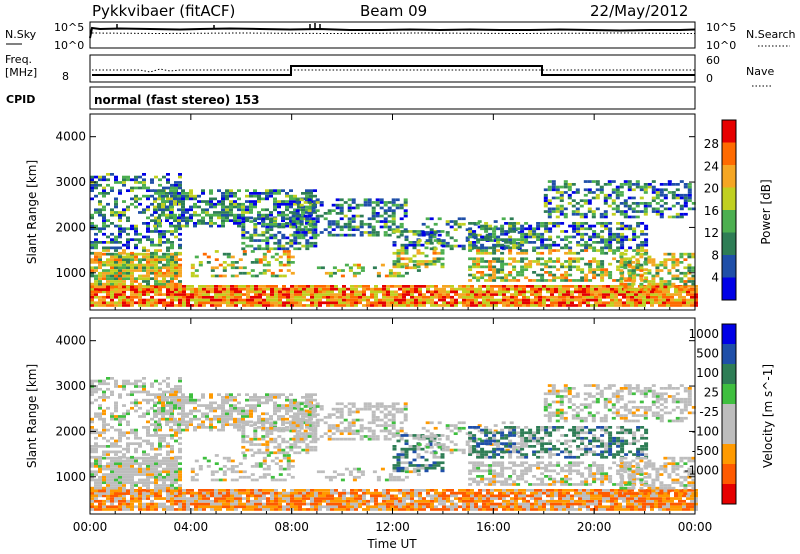 The width and height of the screenshot is (800, 554). Describe the element at coordinates (392, 68) in the screenshot. I see `freq-frame` at that location.